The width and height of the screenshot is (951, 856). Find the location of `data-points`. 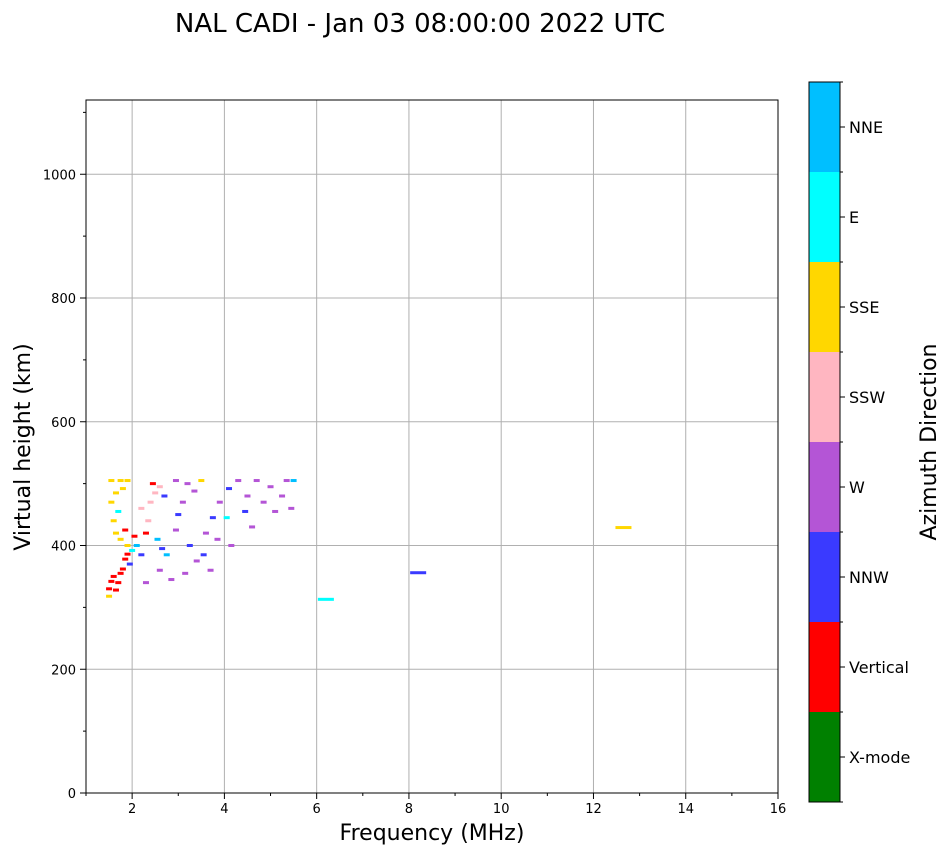

data-points is located at coordinates (369, 540).